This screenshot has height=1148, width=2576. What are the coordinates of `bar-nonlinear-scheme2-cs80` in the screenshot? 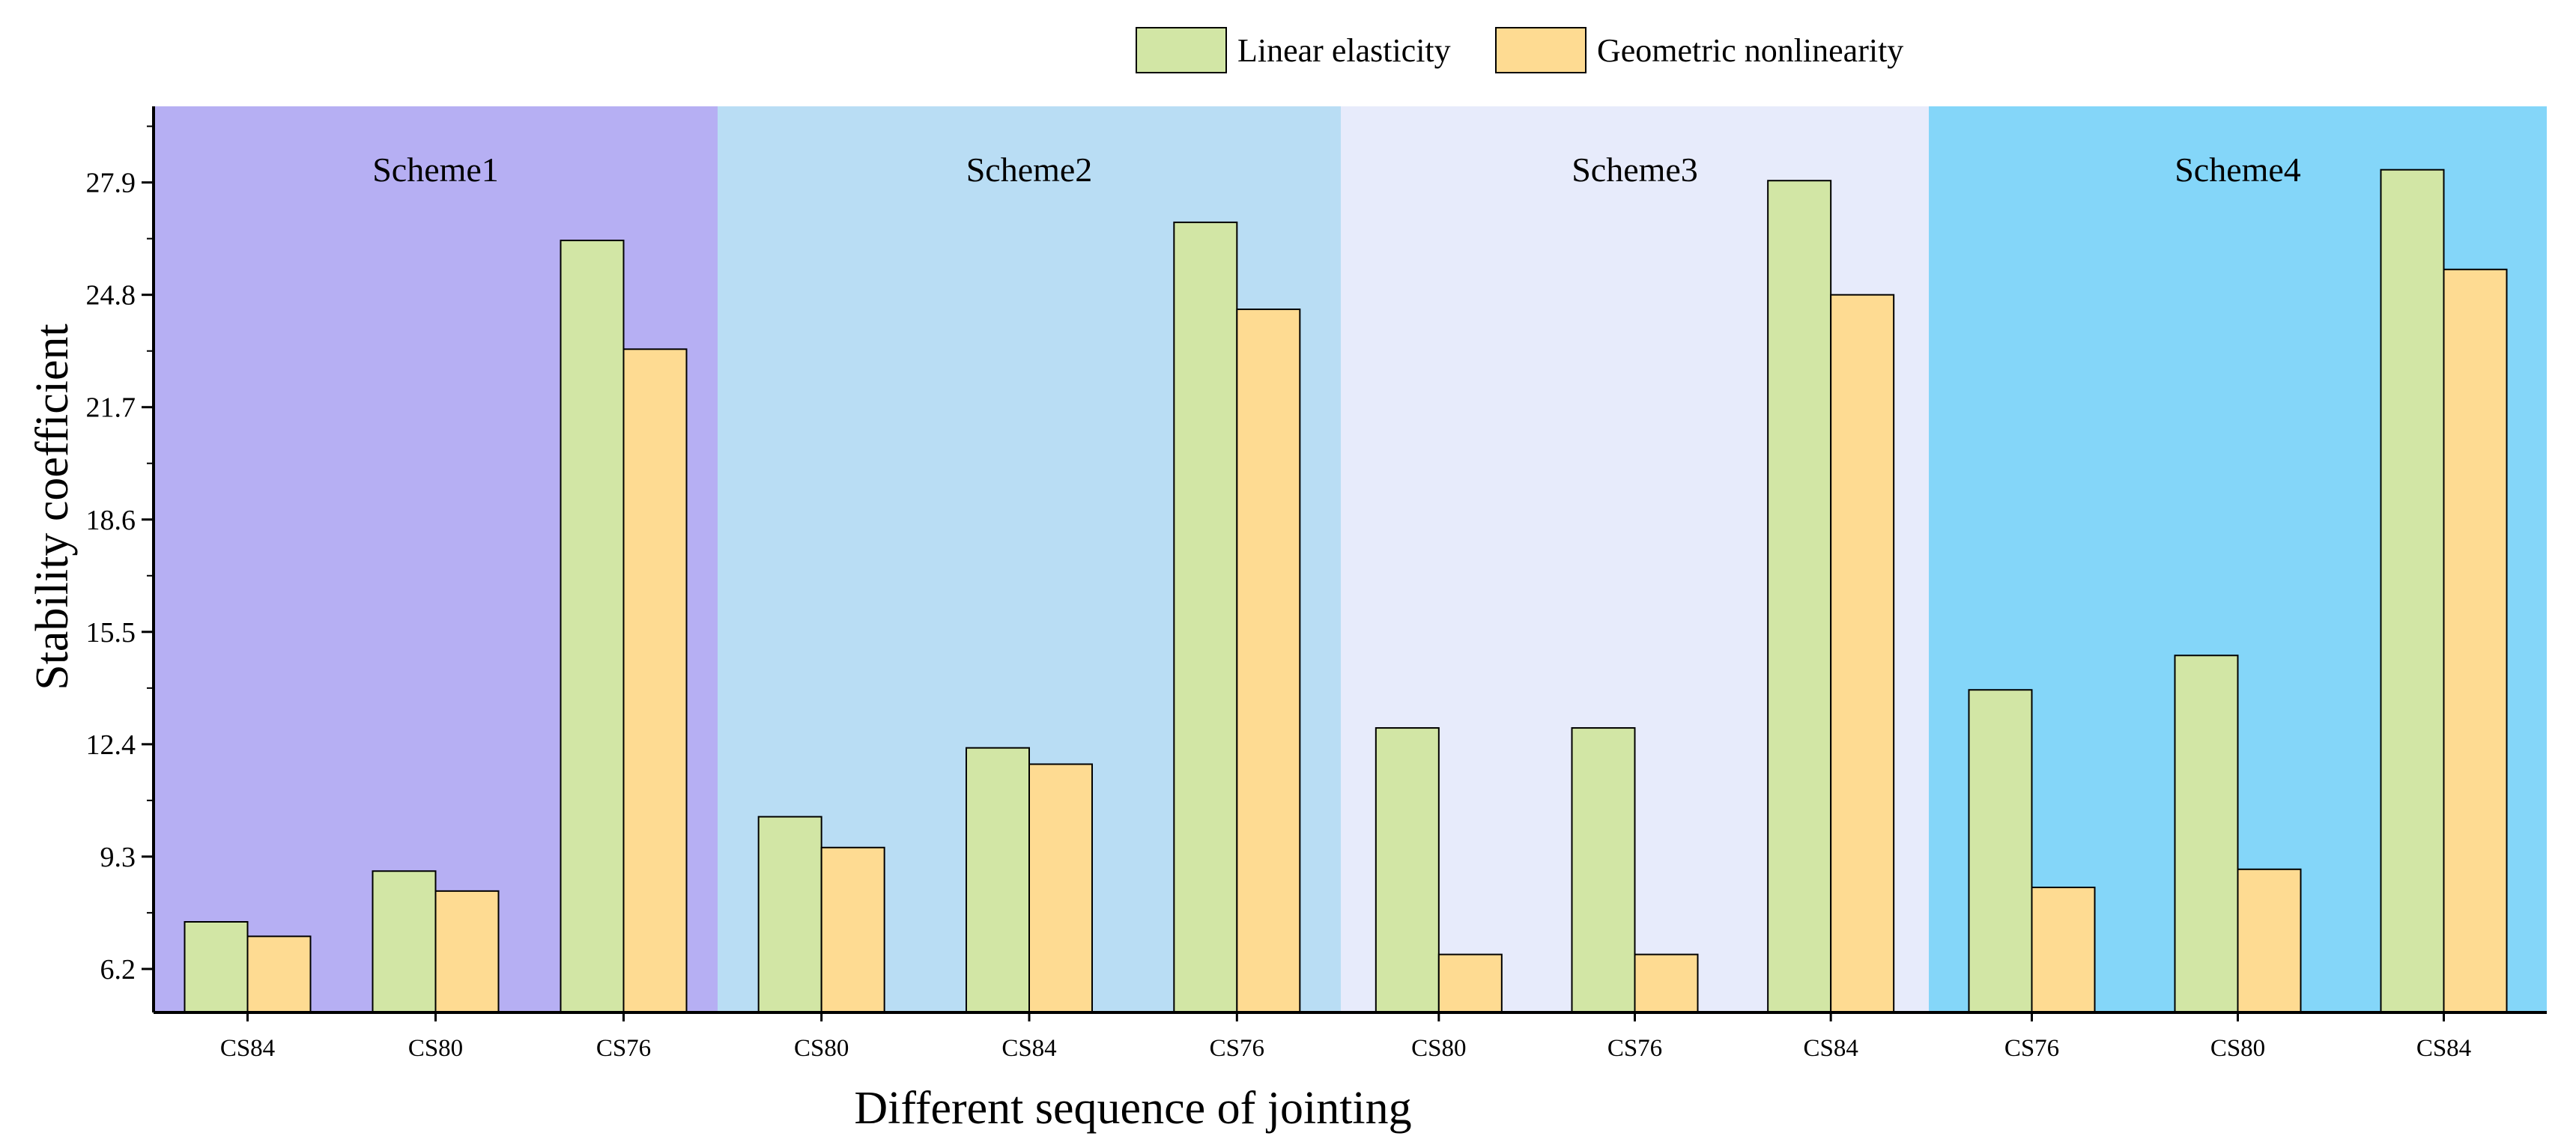 It's located at (852, 930).